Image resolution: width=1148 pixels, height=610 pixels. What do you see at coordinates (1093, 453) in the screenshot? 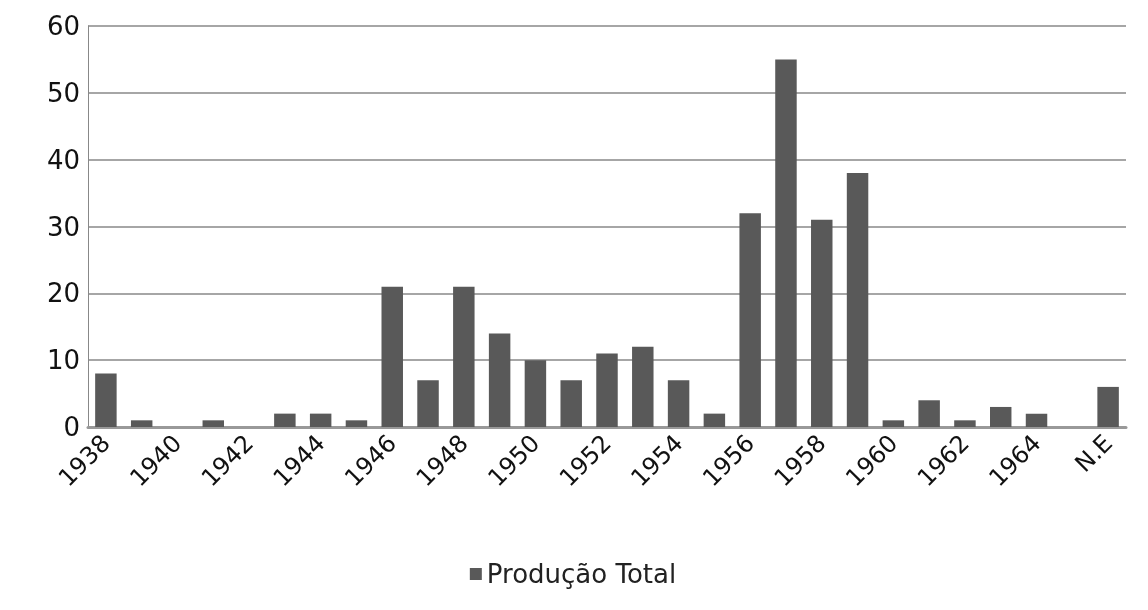
I see `x-tick-label: N.E` at bounding box center [1093, 453].